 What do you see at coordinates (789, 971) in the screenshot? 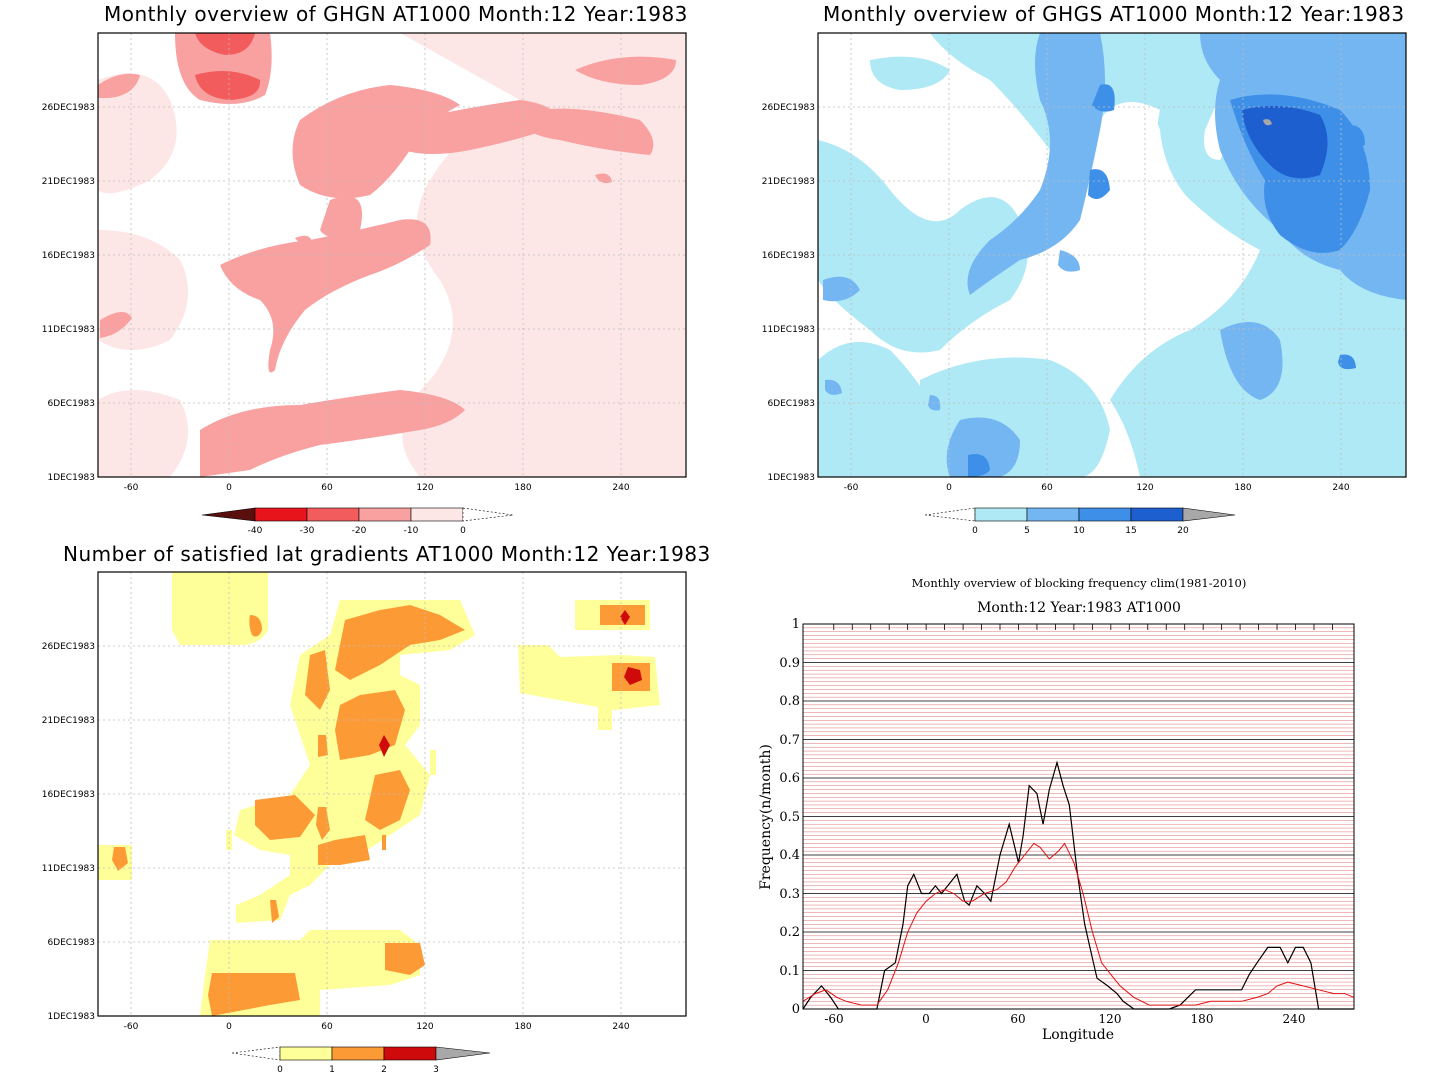
I see `y-tick-label: 0.1` at bounding box center [789, 971].